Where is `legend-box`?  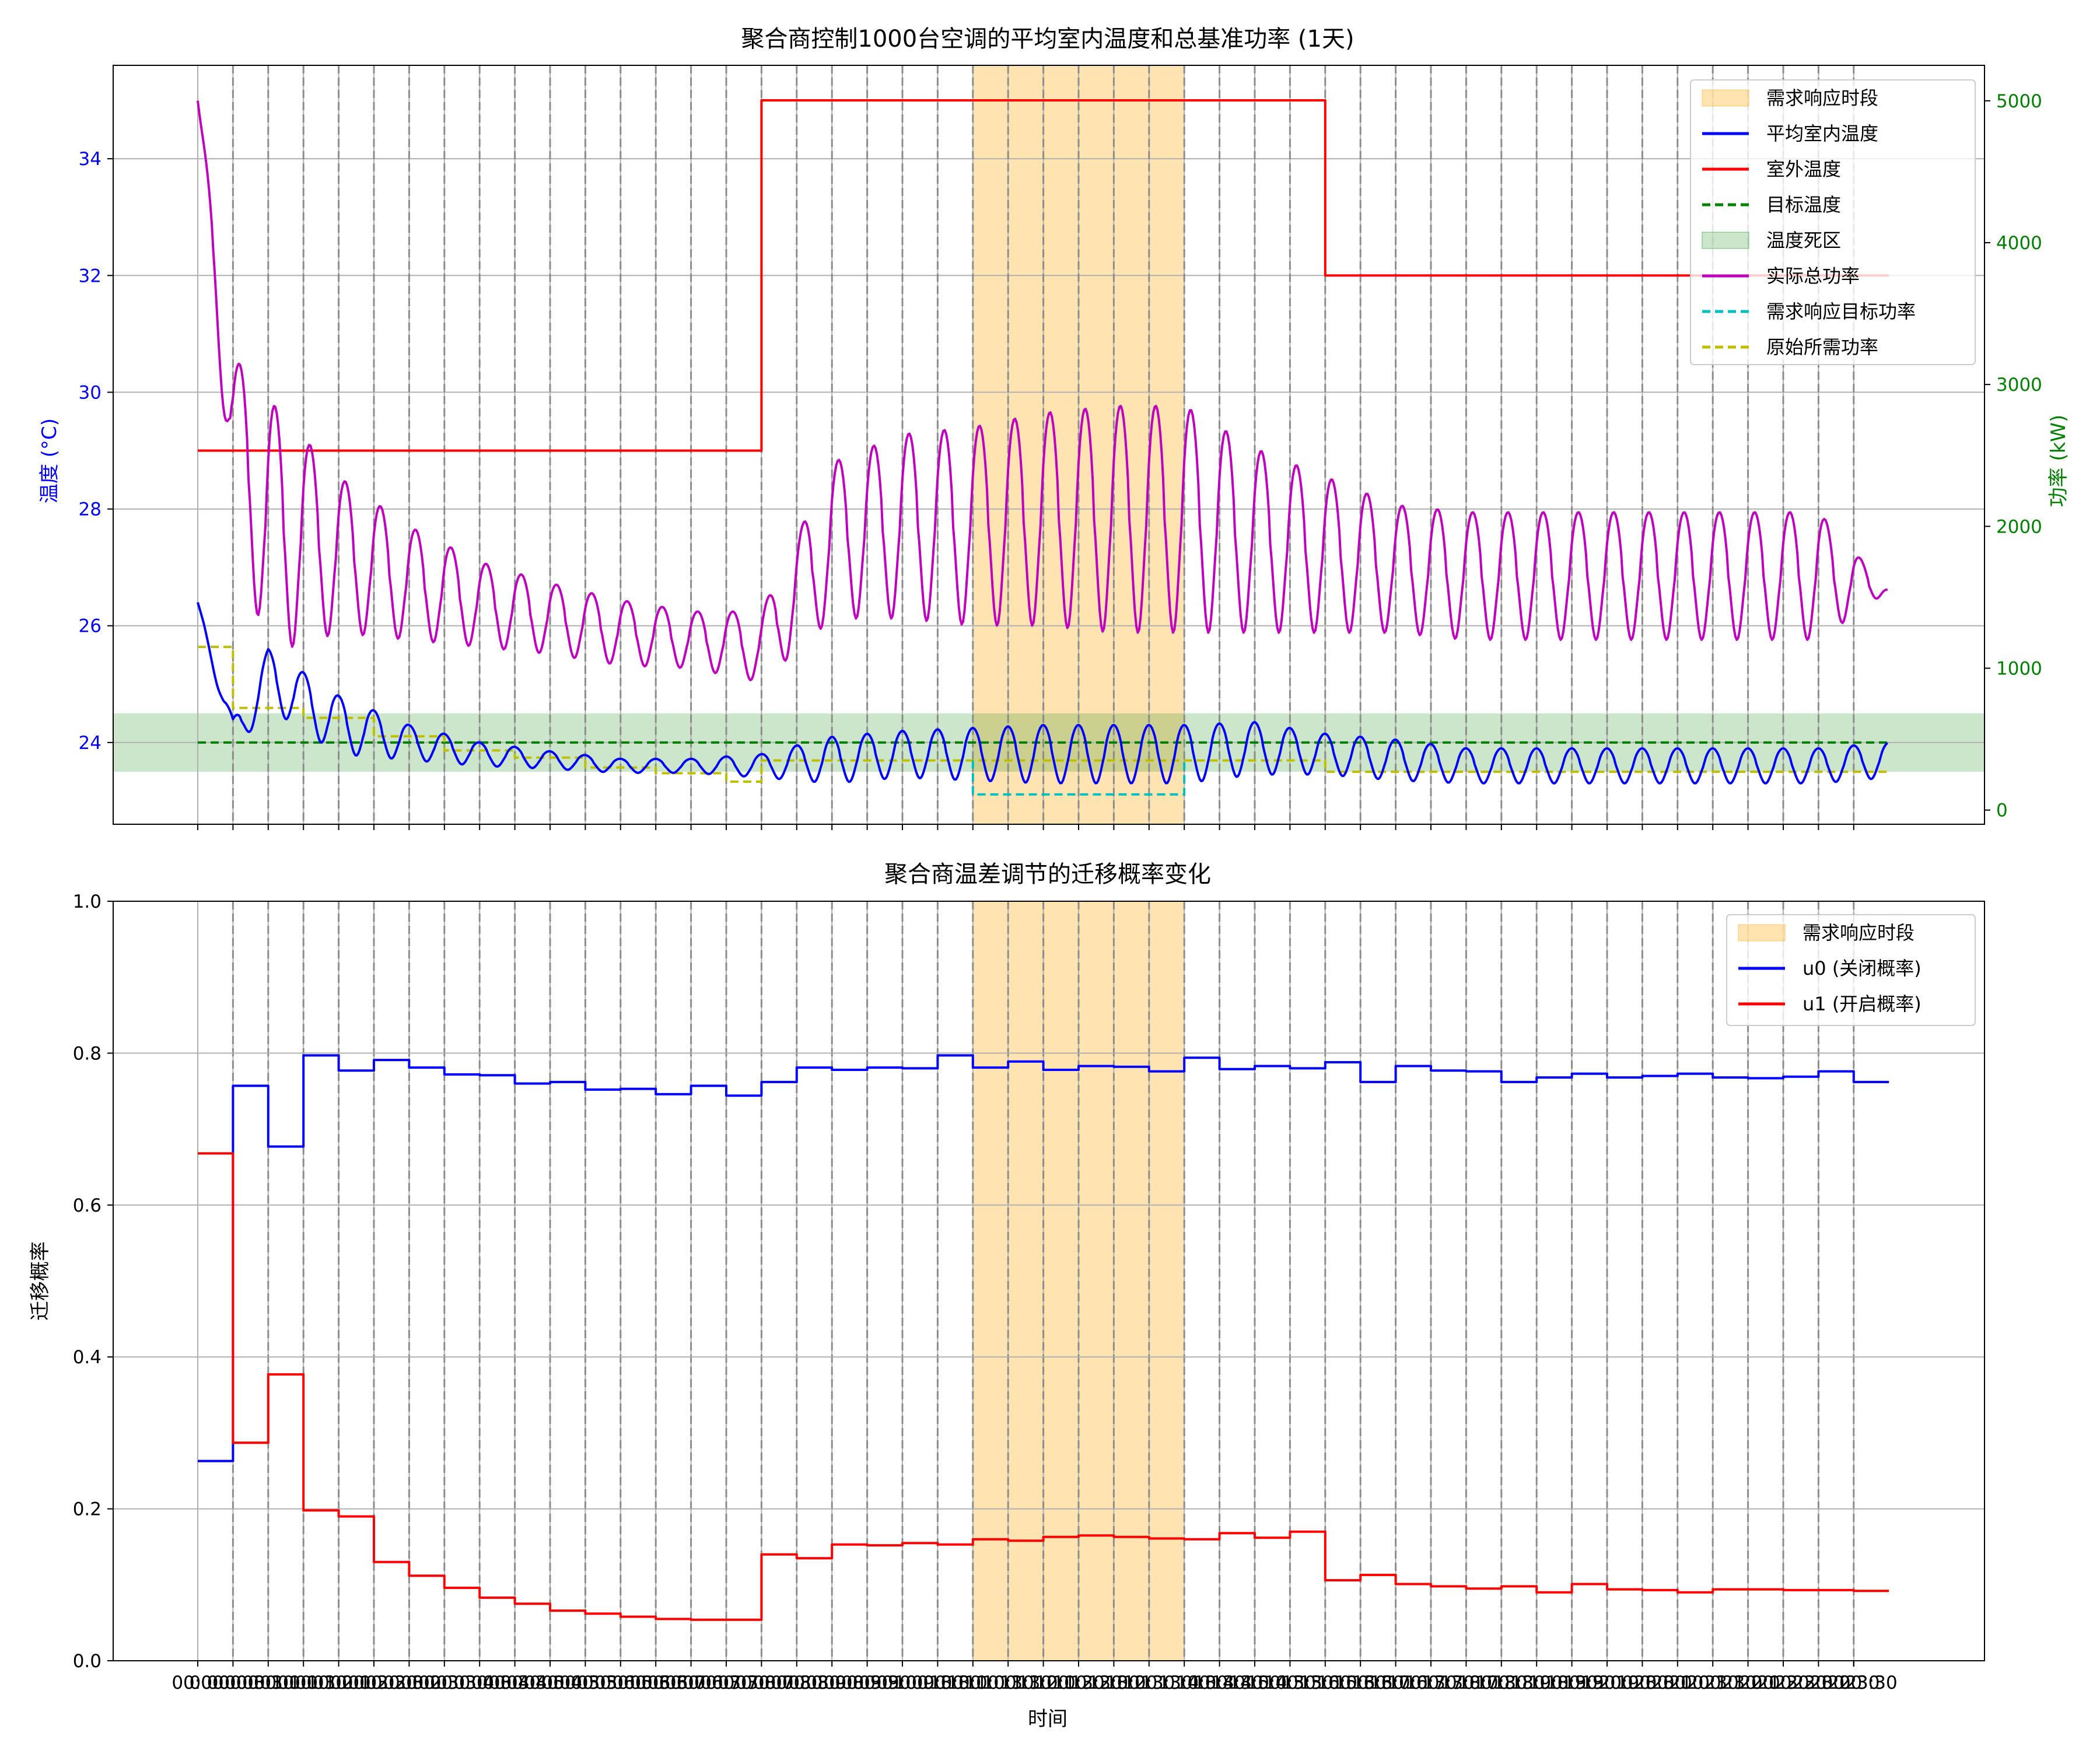 legend-box is located at coordinates (1851, 970).